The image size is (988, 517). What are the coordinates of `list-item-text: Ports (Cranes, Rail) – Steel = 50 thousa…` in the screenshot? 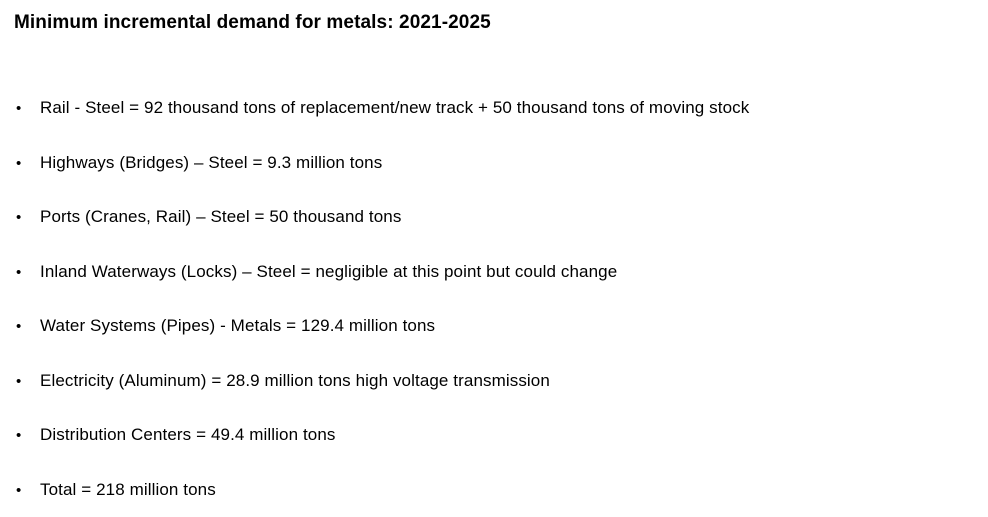 It's located at (221, 216).